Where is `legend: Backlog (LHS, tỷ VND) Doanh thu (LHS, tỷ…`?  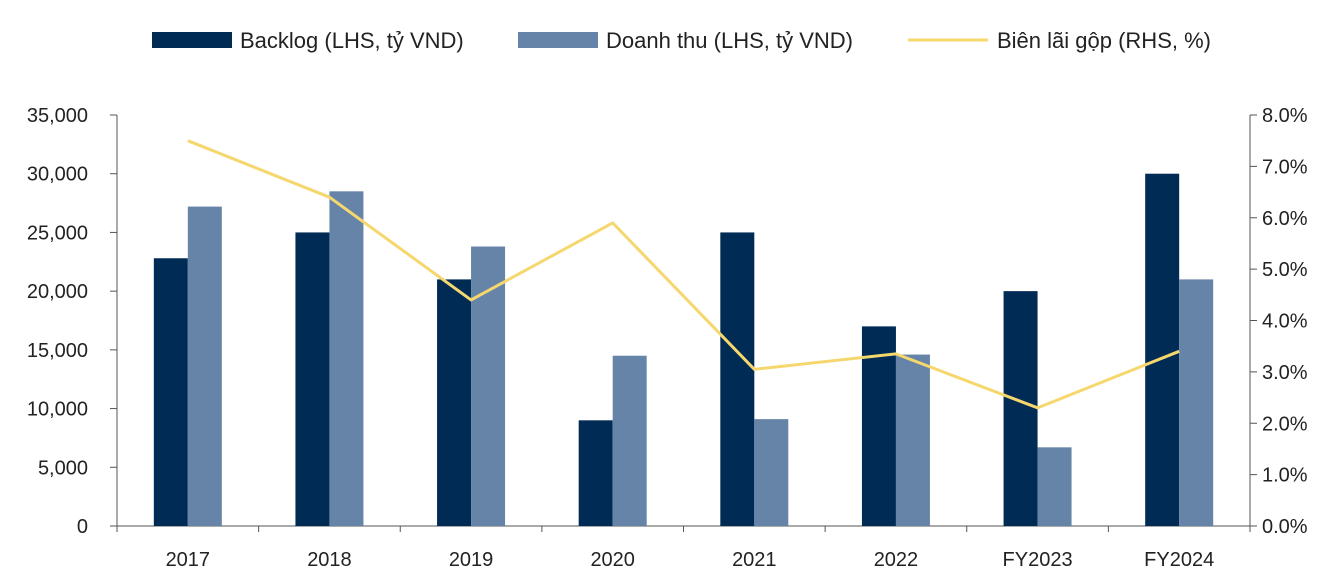
legend: Backlog (LHS, tỷ VND) Doanh thu (LHS, tỷ… is located at coordinates (681, 40).